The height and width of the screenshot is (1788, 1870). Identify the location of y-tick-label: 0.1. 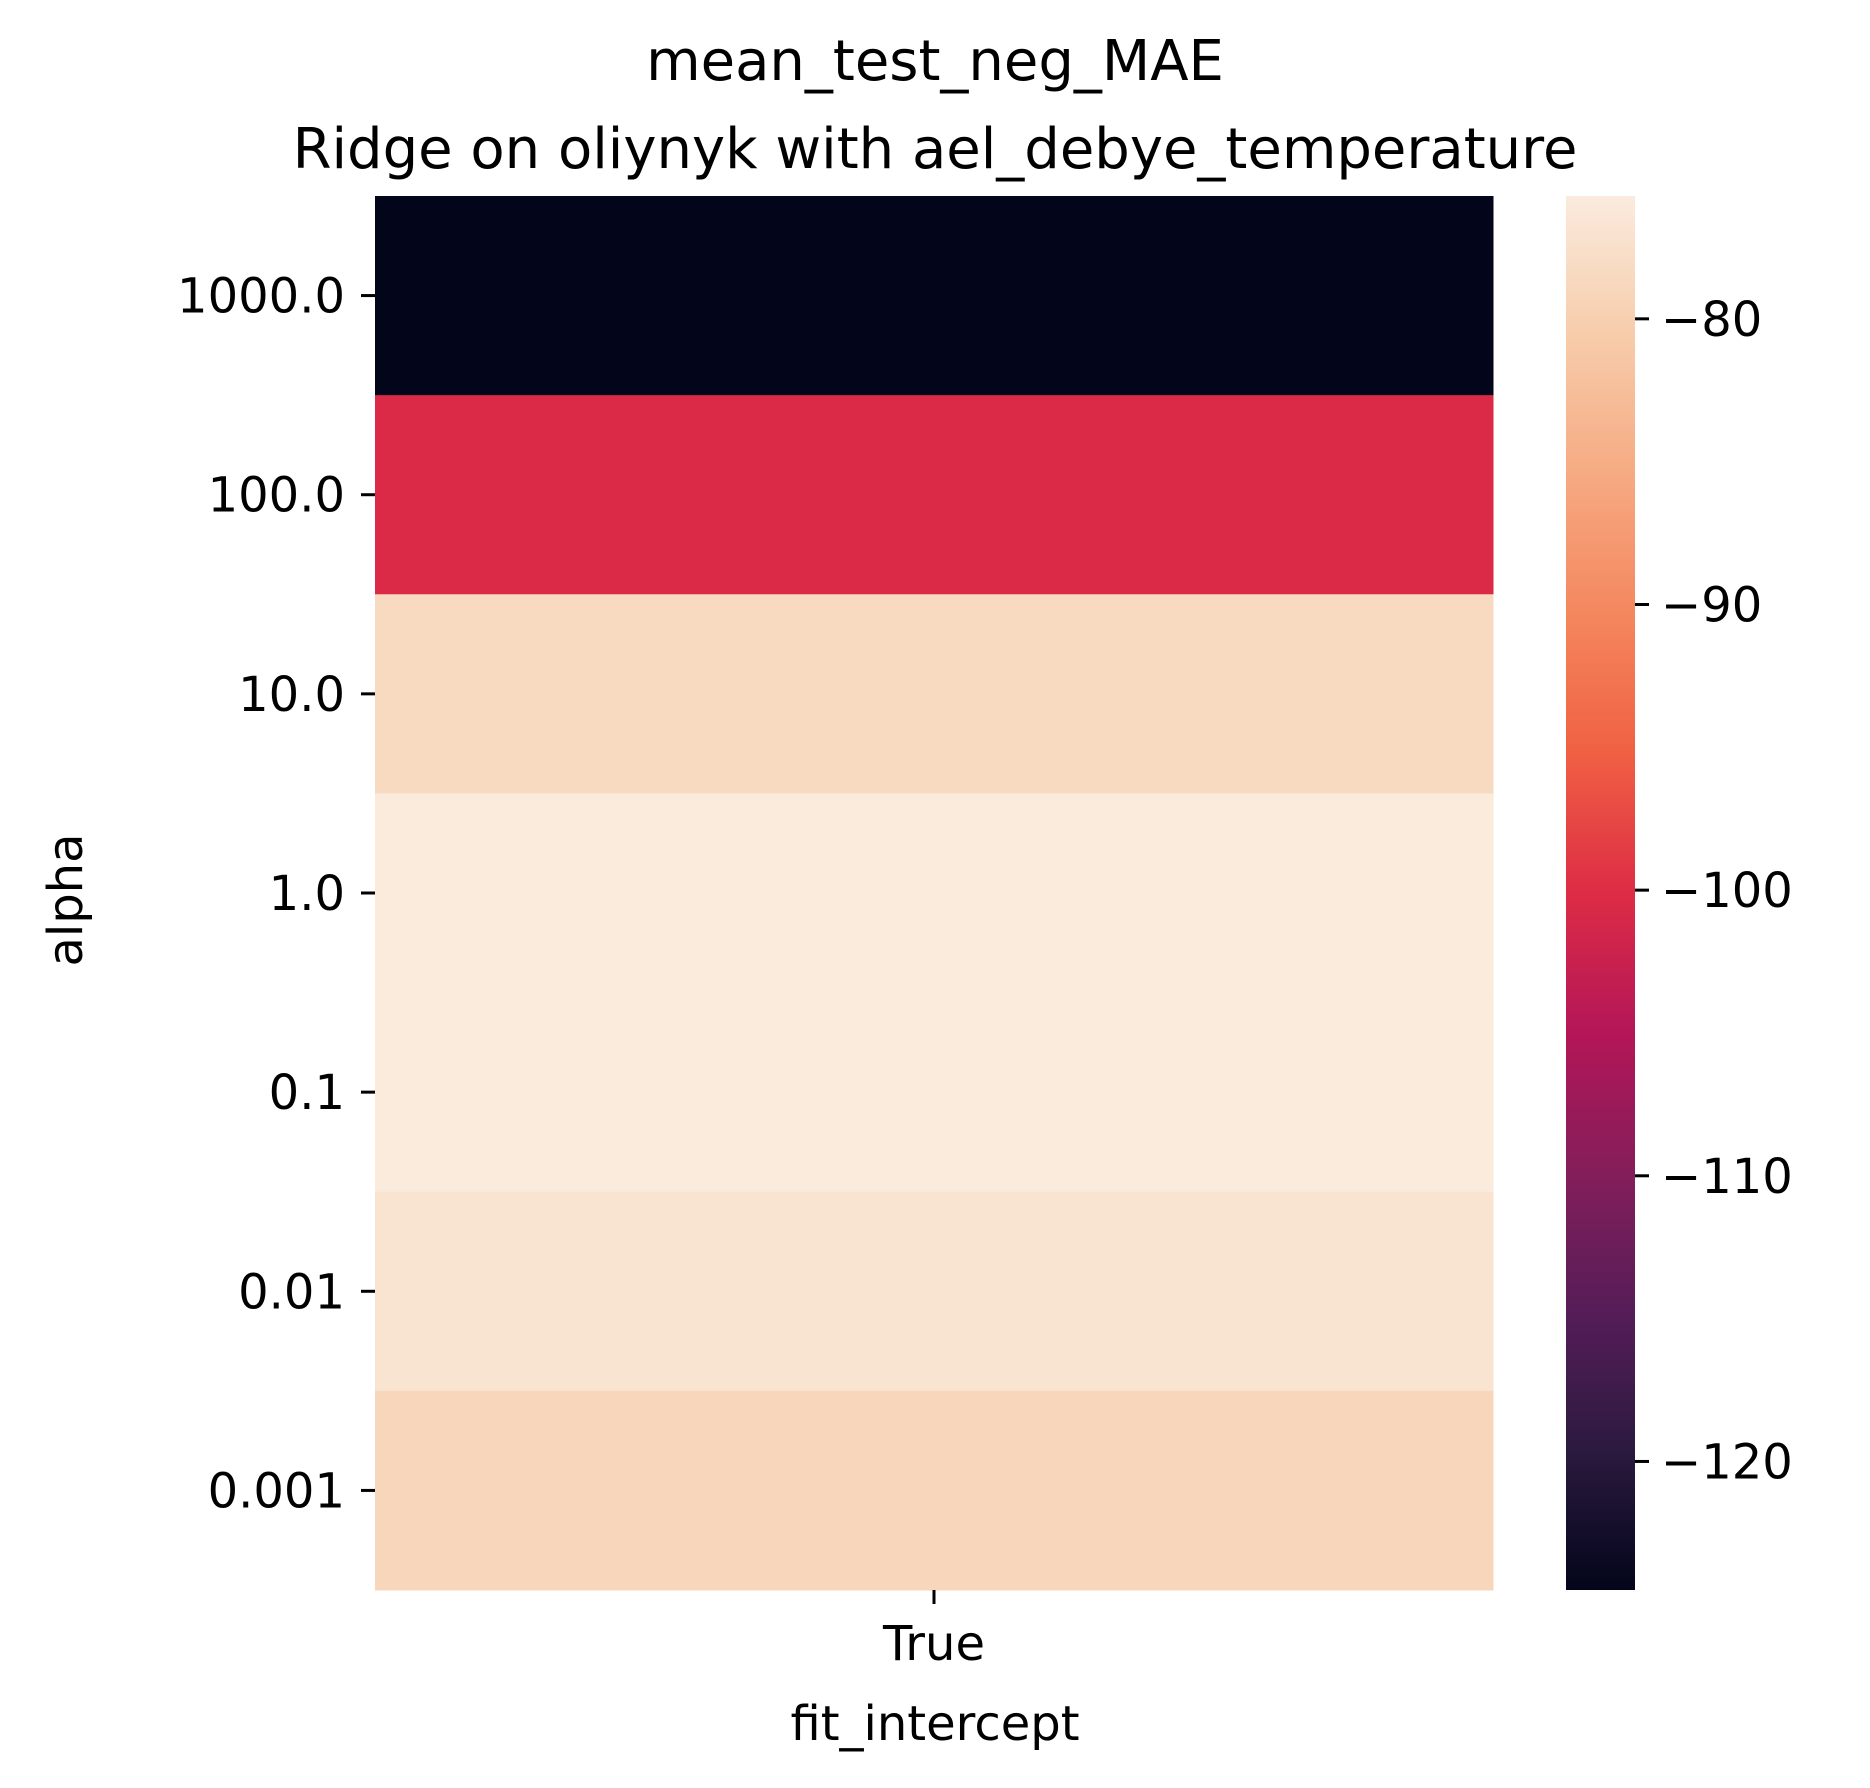
(307, 1093).